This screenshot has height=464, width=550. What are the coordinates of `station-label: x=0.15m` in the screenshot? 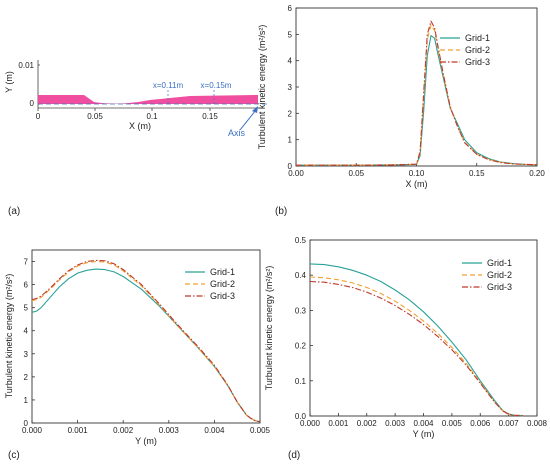 It's located at (216, 85).